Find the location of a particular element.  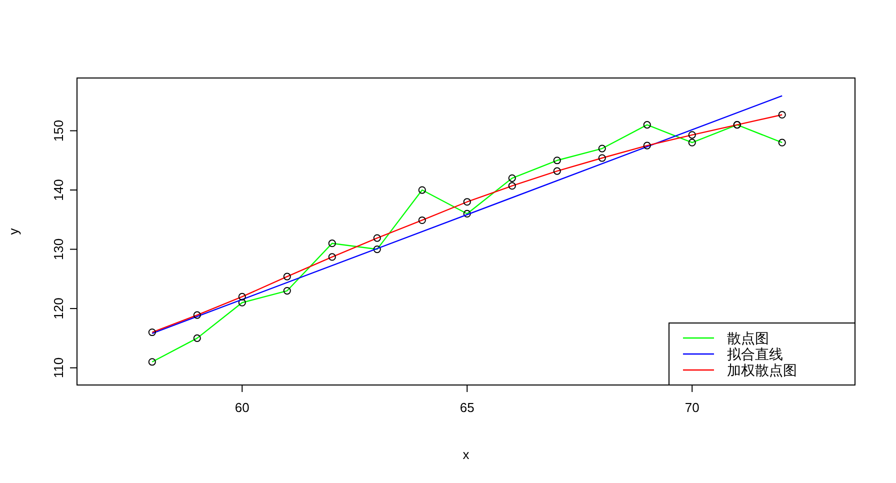

x-tick-label: 65 is located at coordinates (467, 407).